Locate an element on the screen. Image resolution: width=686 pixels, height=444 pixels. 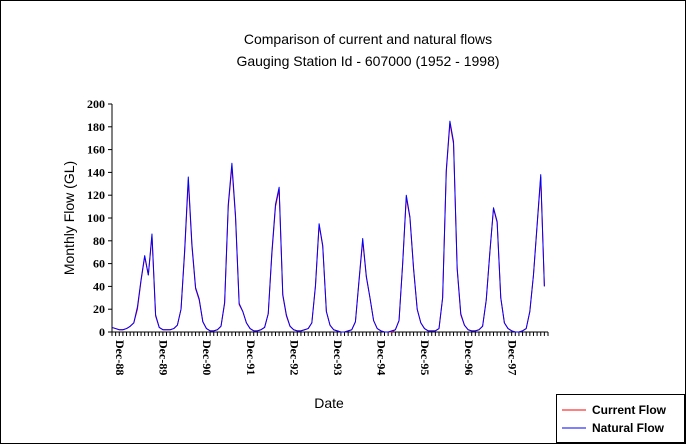
legend: Current Flow Natural Flow is located at coordinates (620, 418).